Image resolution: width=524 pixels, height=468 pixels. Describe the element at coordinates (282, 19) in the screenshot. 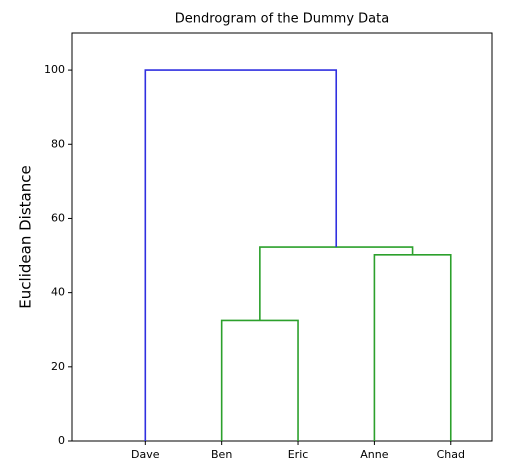

I see `chart-title: Dendrogram of the Dummy Data` at that location.